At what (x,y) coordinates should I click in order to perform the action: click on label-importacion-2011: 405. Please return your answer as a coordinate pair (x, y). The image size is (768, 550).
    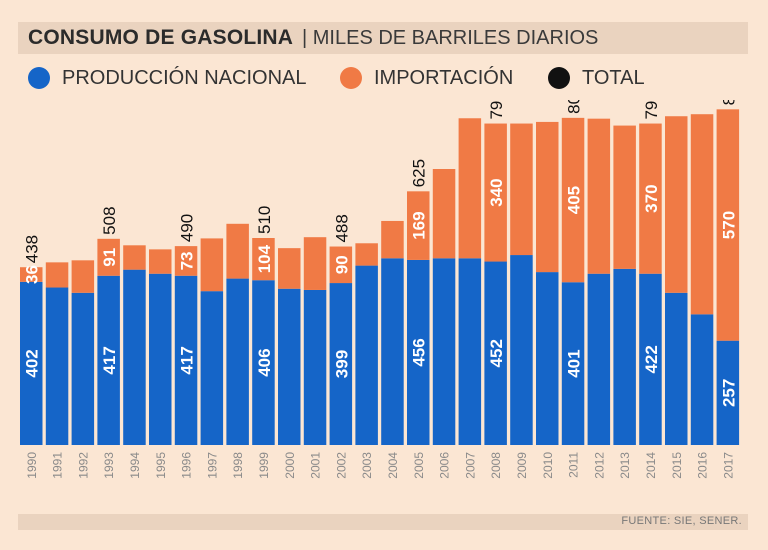
    Looking at the image, I should click on (574, 200).